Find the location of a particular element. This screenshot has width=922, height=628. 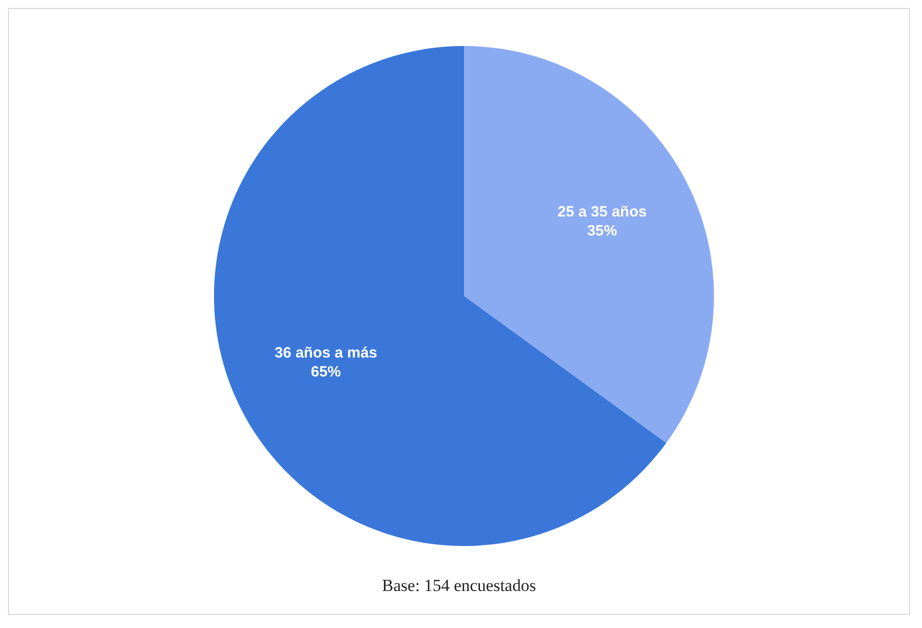

data-label: 65% is located at coordinates (325, 371).